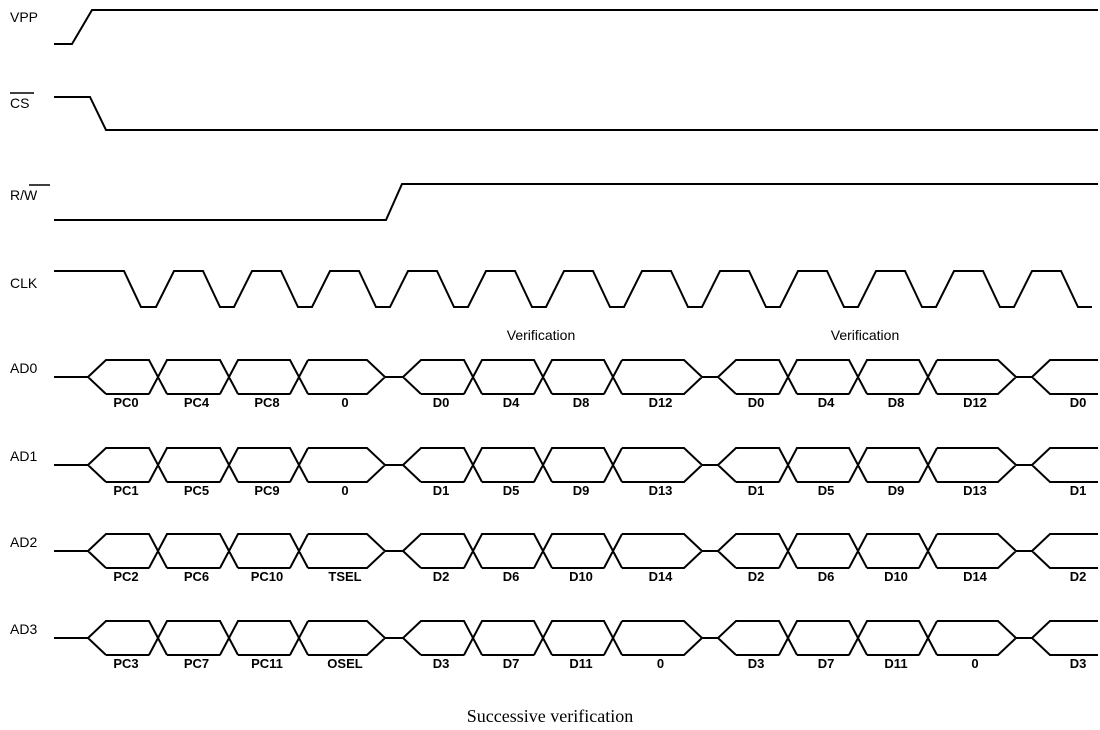 This screenshot has width=1100, height=730. What do you see at coordinates (865, 335) in the screenshot?
I see `verification-label-2: Verification` at bounding box center [865, 335].